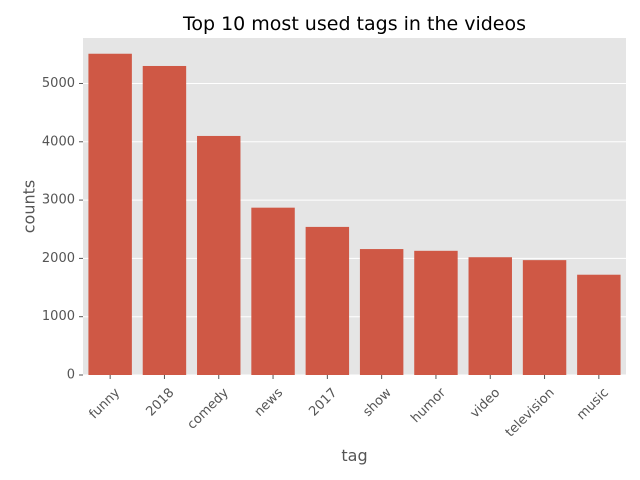 Image resolution: width=640 pixels, height=480 pixels. I want to click on bar-funny, so click(110, 214).